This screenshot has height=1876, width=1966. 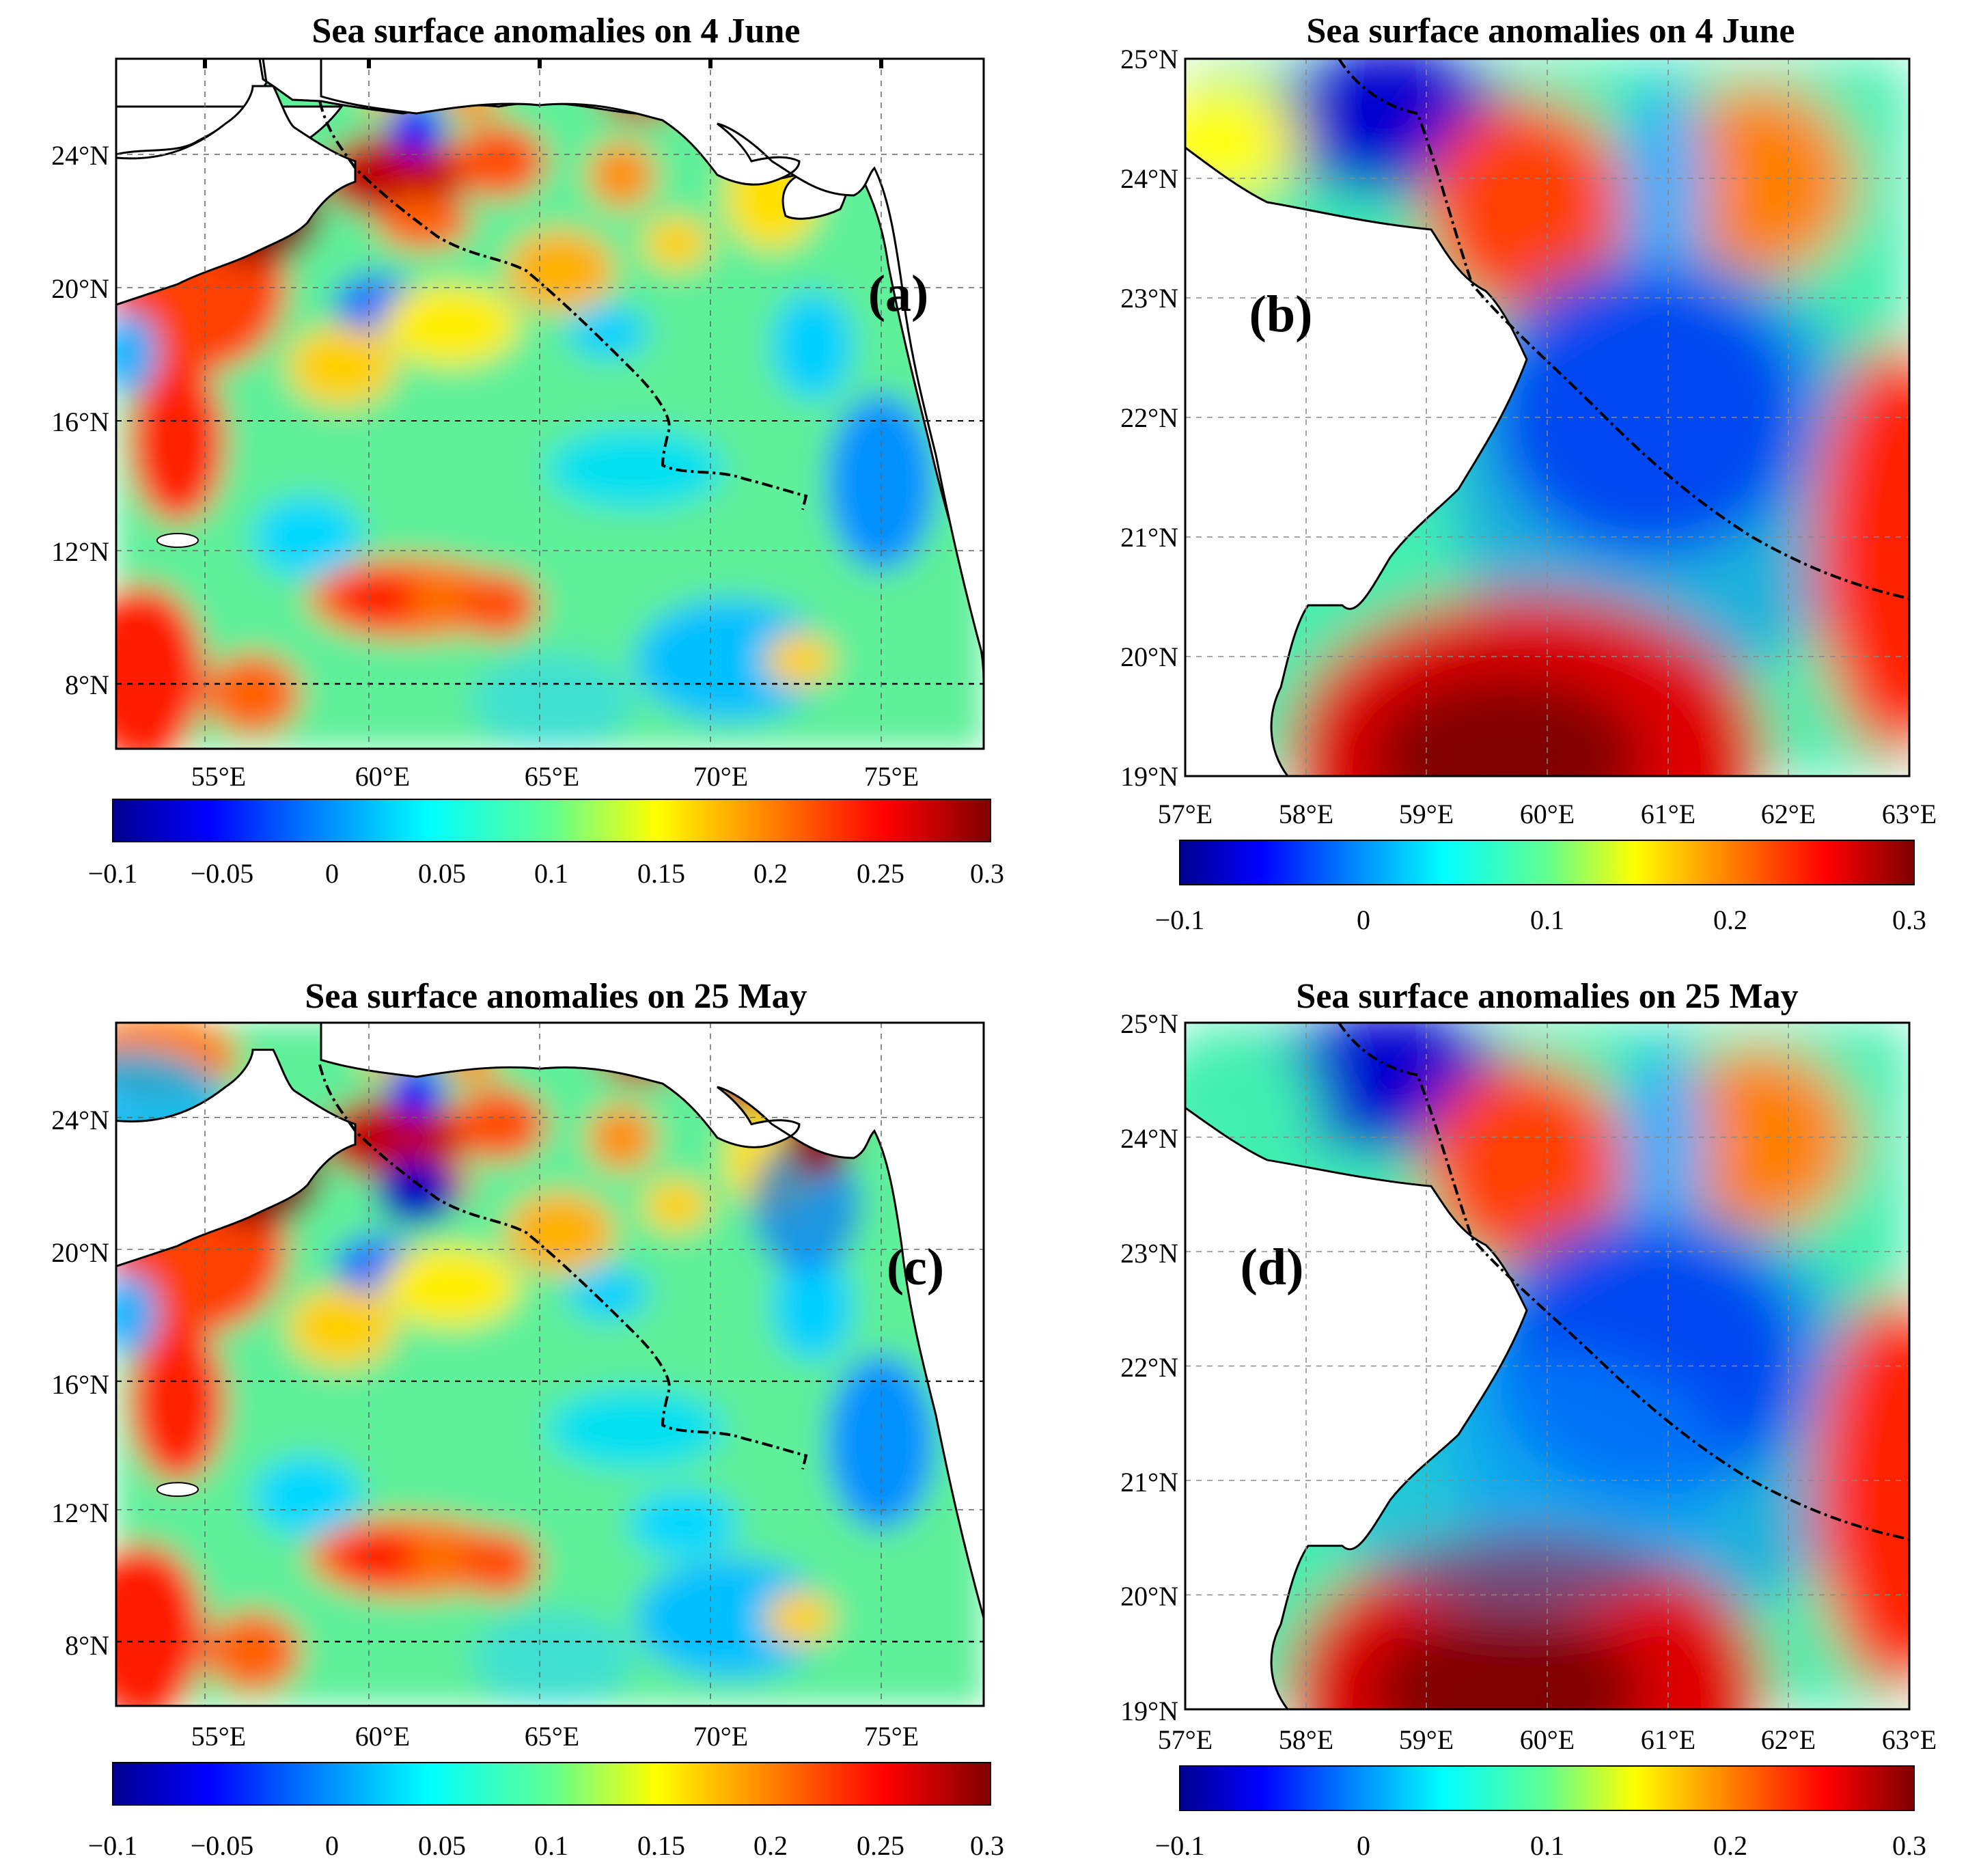 I want to click on panel-d-y-tick: 20°N, so click(x=1149, y=1596).